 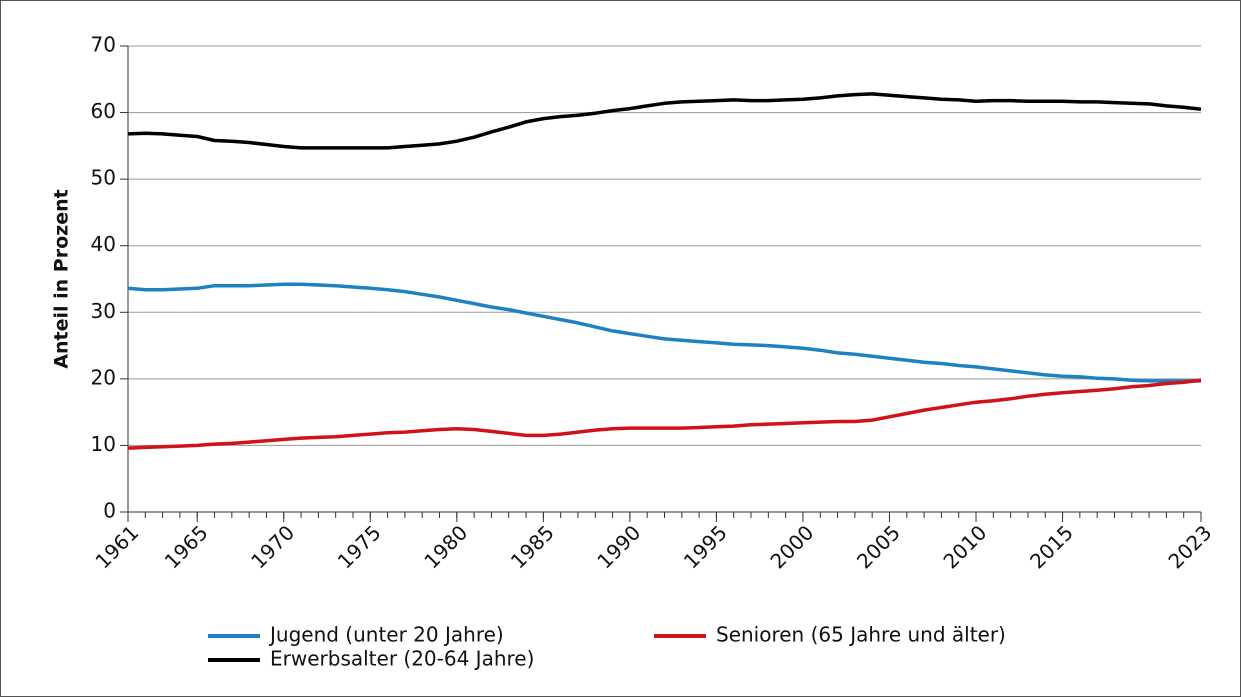 What do you see at coordinates (62, 278) in the screenshot?
I see `y-axis-label: Anteil in Prozent` at bounding box center [62, 278].